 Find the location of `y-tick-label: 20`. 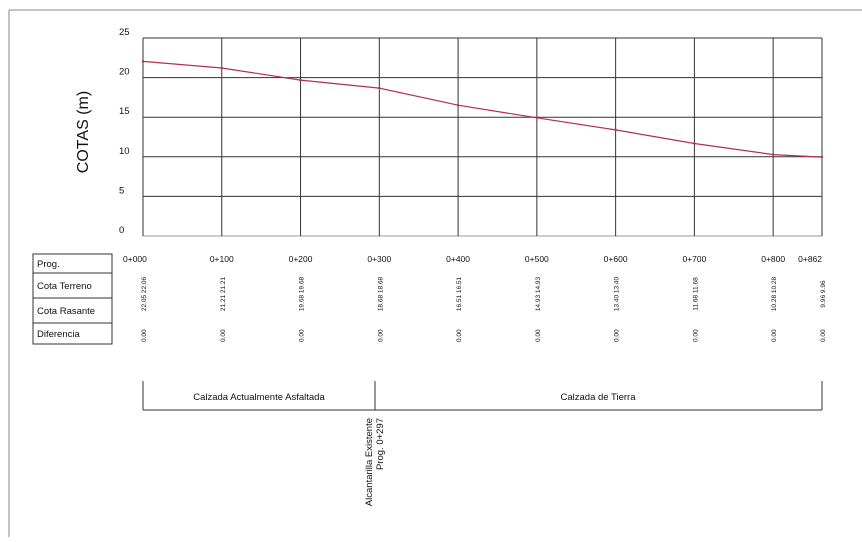

y-tick-label: 20 is located at coordinates (124, 72).